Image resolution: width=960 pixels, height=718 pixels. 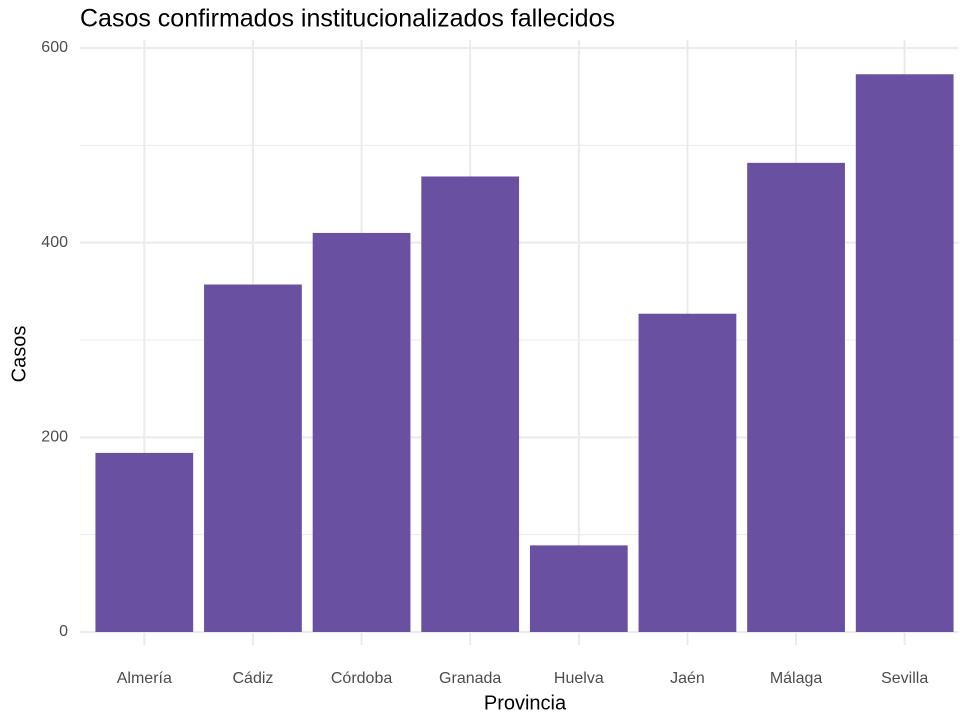 I want to click on x-tick-label: Huelva, so click(x=579, y=678).